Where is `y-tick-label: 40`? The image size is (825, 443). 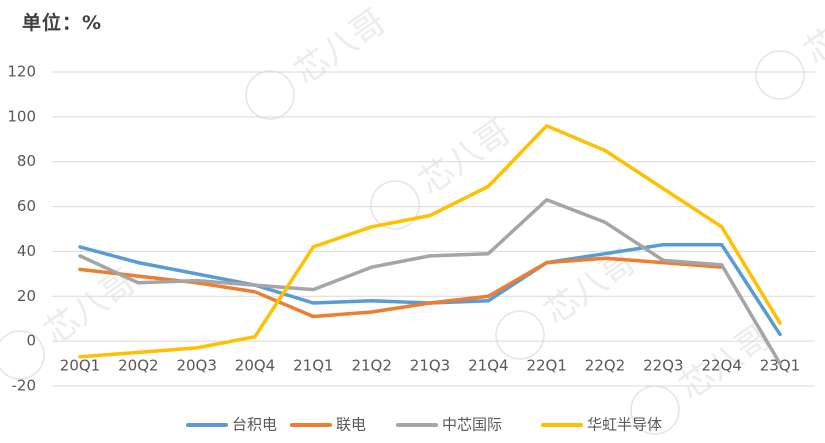
y-tick-label: 40 is located at coordinates (26, 251).